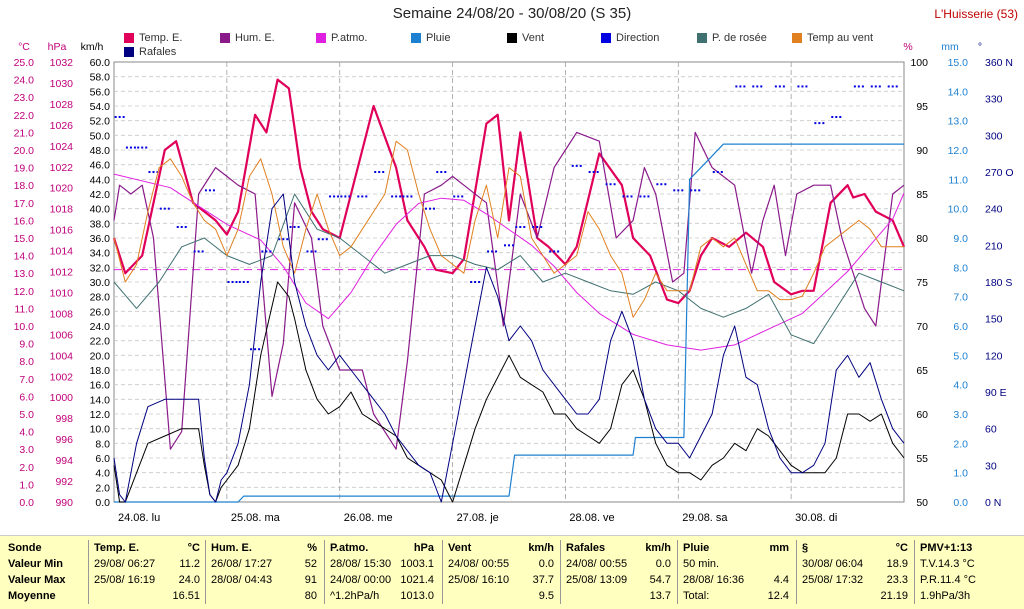 The width and height of the screenshot is (1024, 609). Describe the element at coordinates (100, 78) in the screenshot. I see `wind-axis-tick-label: 58.0` at that location.